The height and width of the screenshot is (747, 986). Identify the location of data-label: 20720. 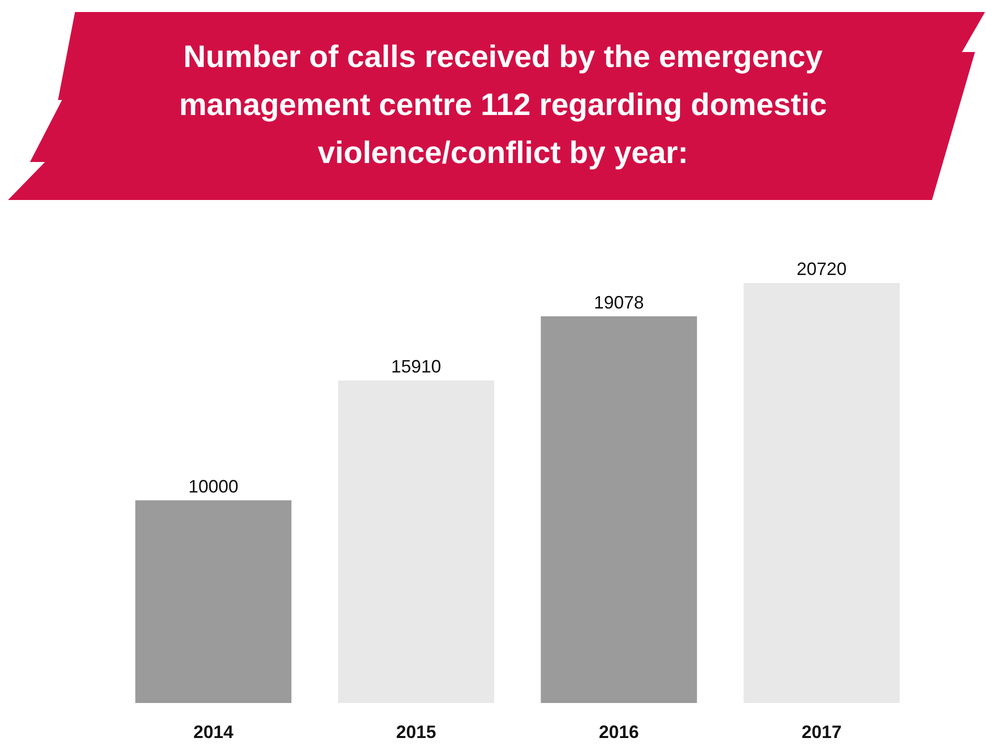
(821, 269).